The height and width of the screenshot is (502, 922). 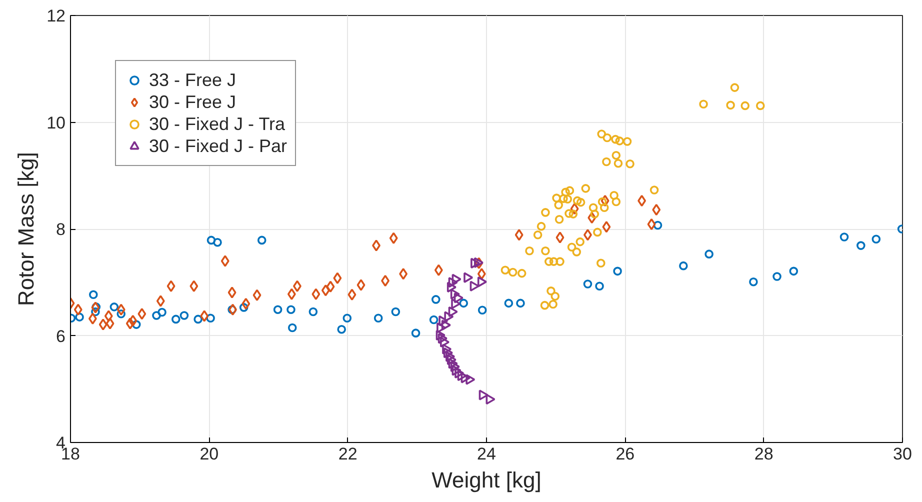 I want to click on y-tick-label: 6, so click(x=61, y=336).